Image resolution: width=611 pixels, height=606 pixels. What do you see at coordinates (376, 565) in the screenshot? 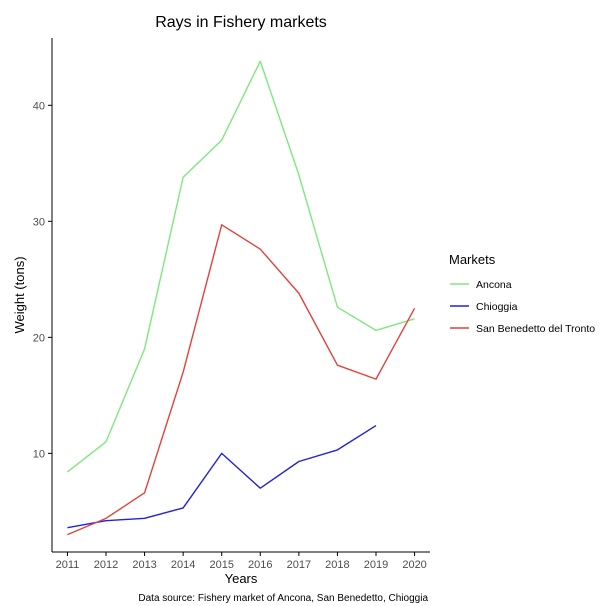
I see `x-tick-label: 2019` at bounding box center [376, 565].